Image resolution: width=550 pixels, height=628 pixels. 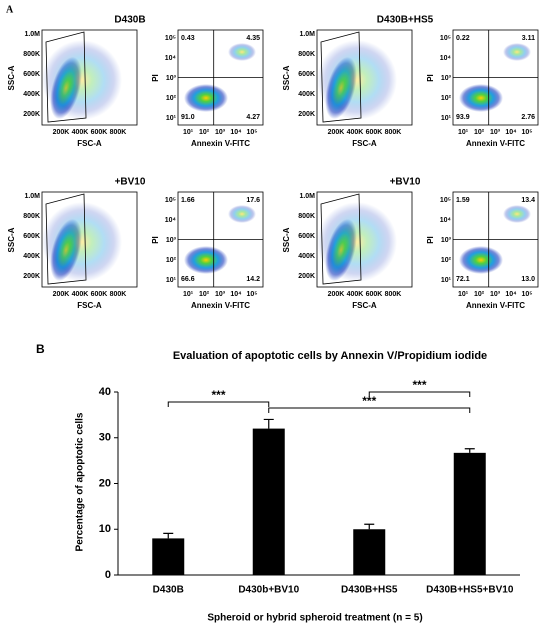 What do you see at coordinates (528, 38) in the screenshot?
I see `quadrant-value: 3.11` at bounding box center [528, 38].